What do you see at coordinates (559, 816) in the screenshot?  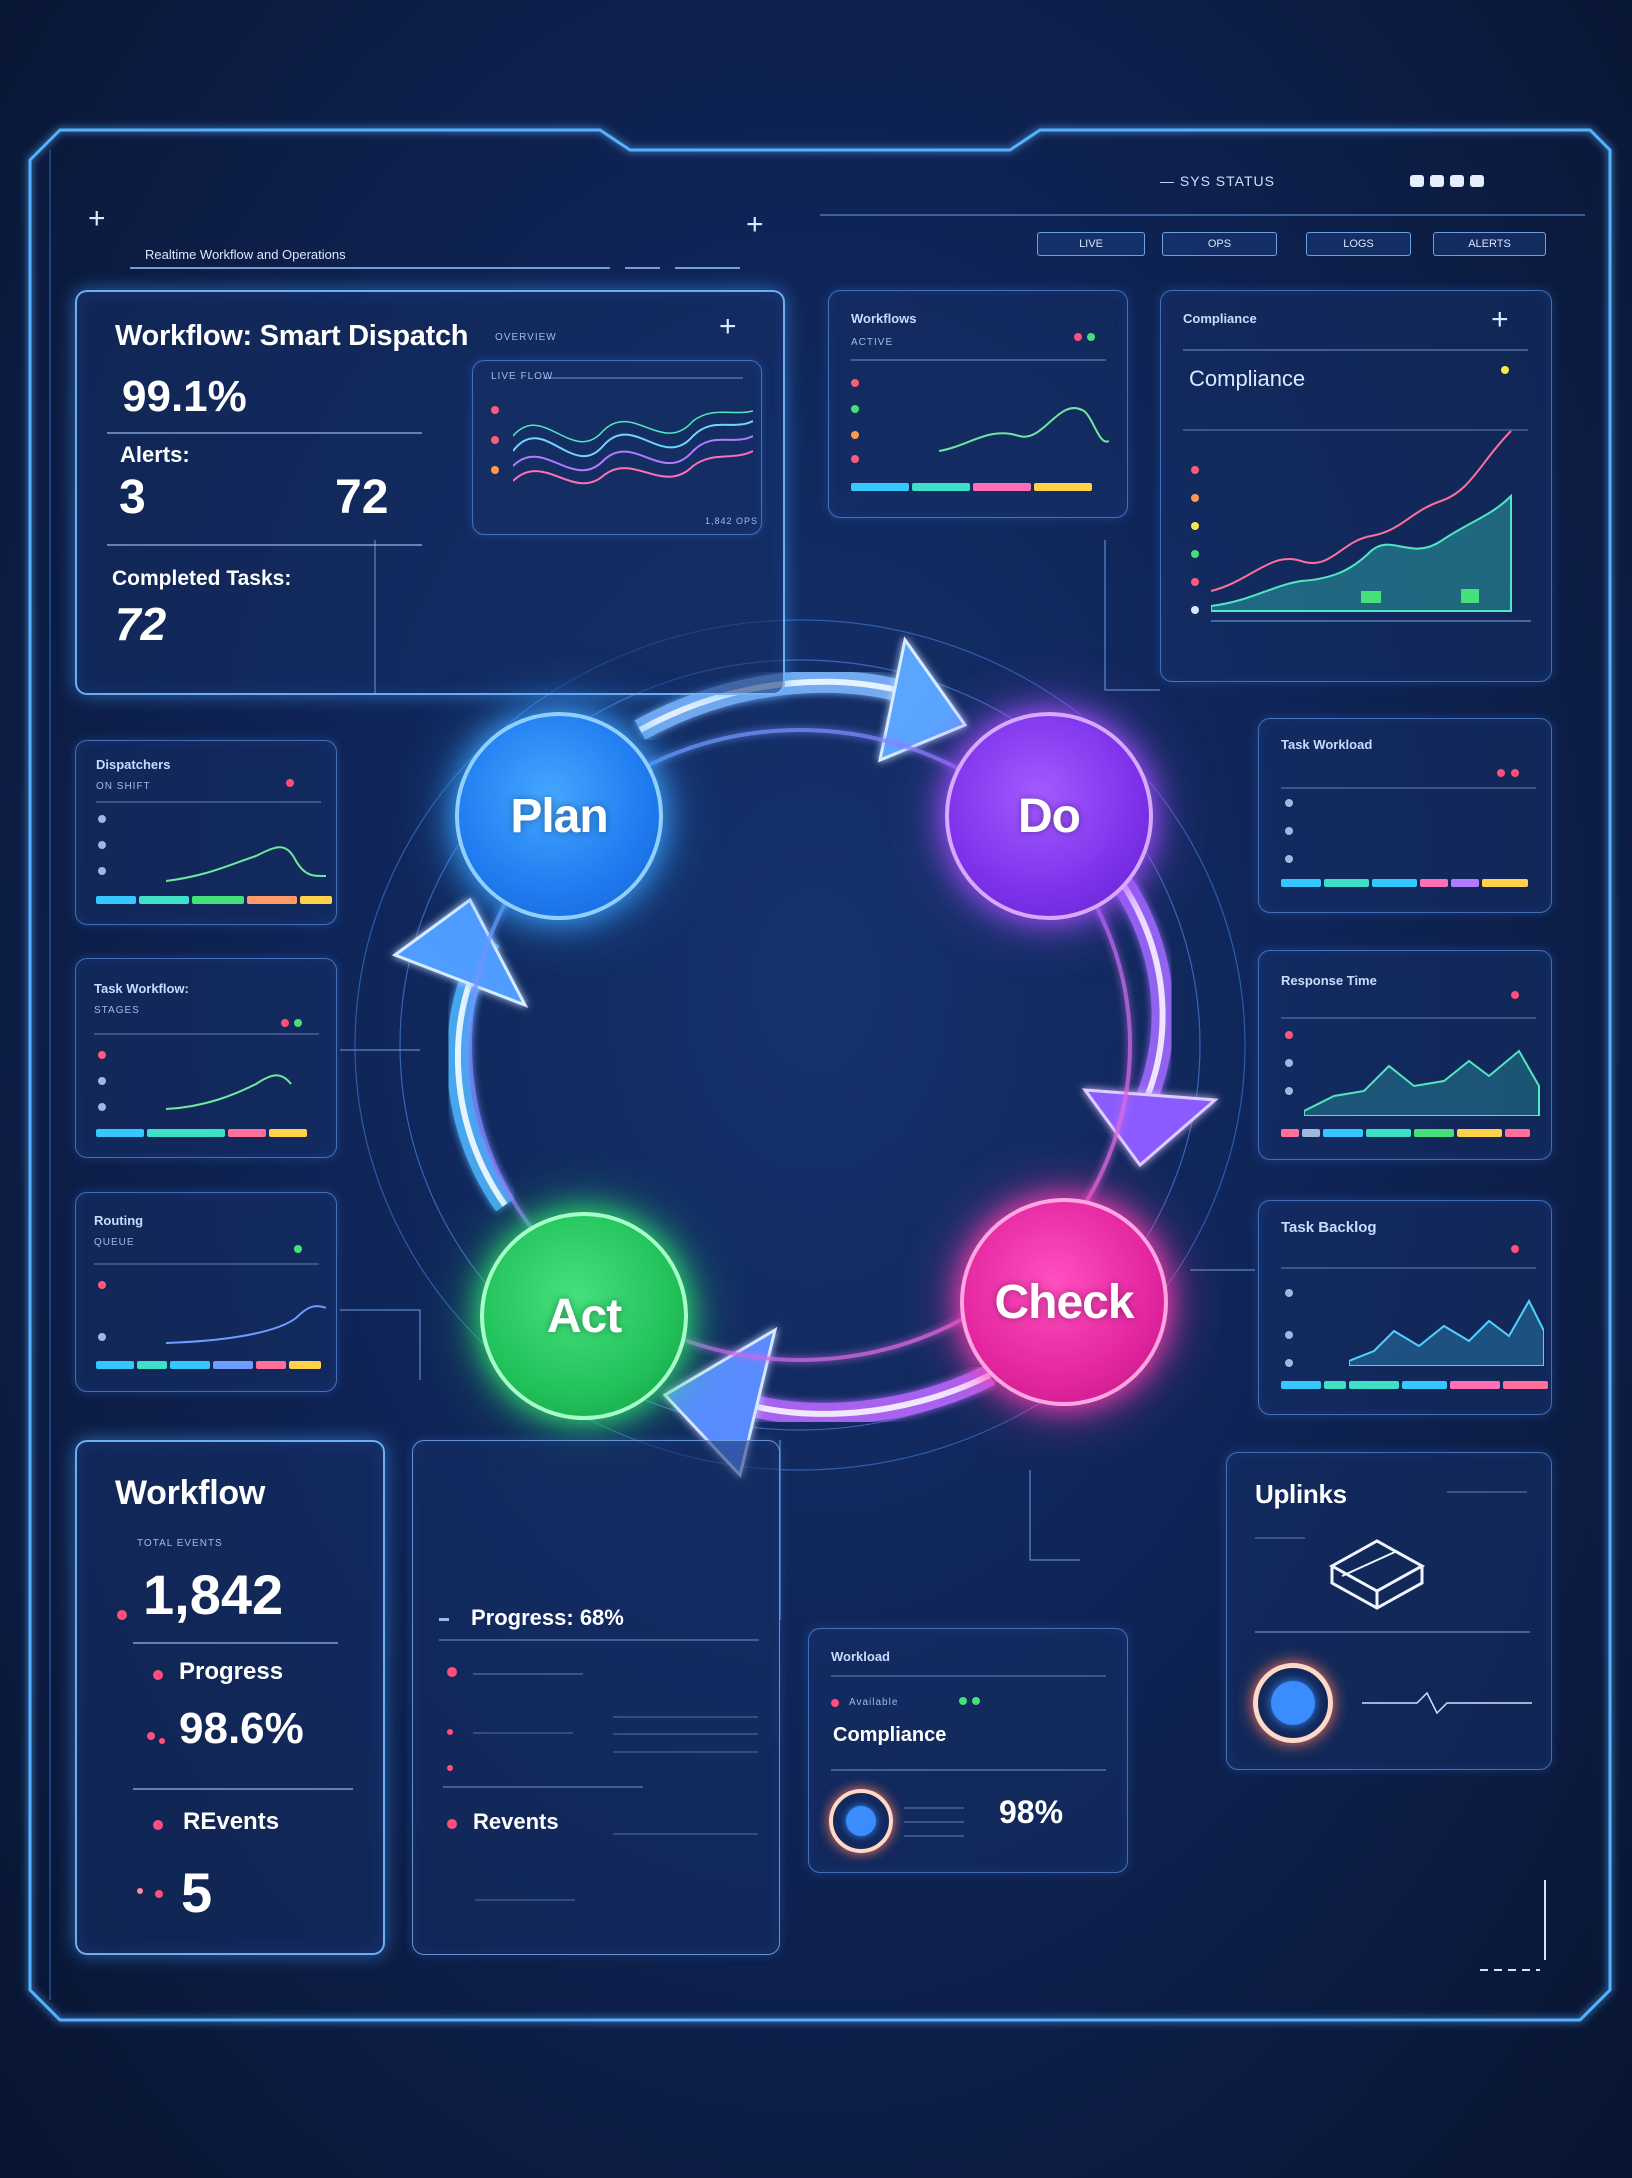 I see `cycle-node-plan: Plan` at bounding box center [559, 816].